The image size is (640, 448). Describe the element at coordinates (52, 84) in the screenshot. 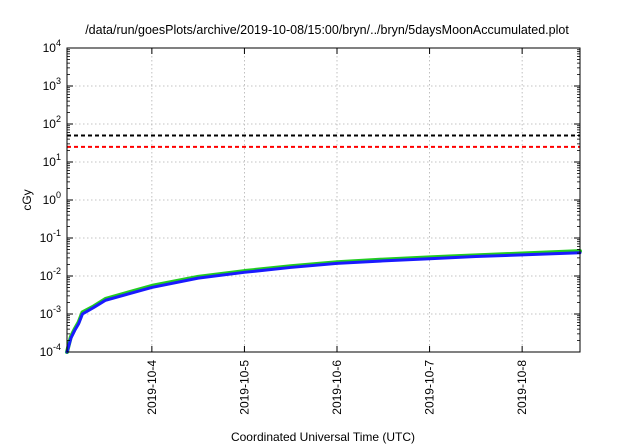

I see `y-tick-label: 10³` at that location.